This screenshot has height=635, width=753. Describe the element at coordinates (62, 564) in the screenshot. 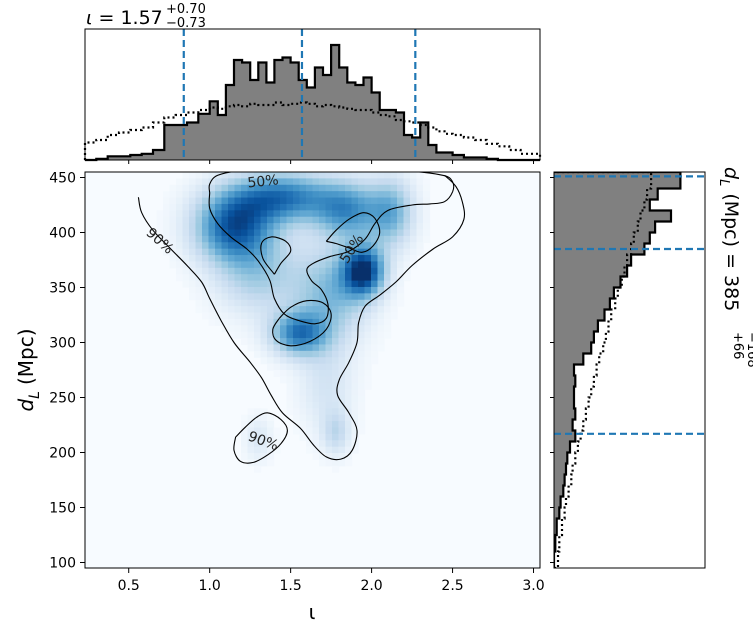

I see `y-tick-label: 100` at that location.